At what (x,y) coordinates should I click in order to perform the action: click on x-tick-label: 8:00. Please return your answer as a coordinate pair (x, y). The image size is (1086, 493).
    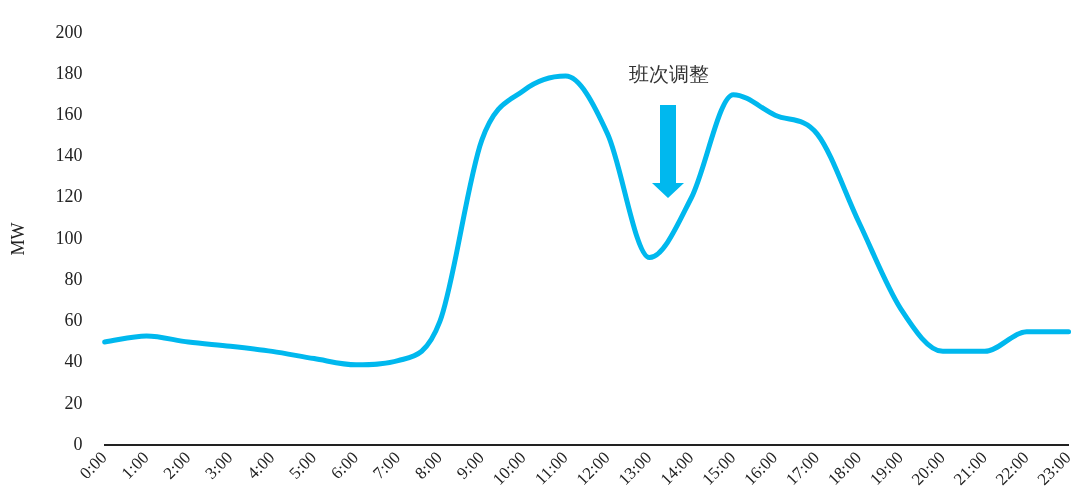
    Looking at the image, I should click on (428, 465).